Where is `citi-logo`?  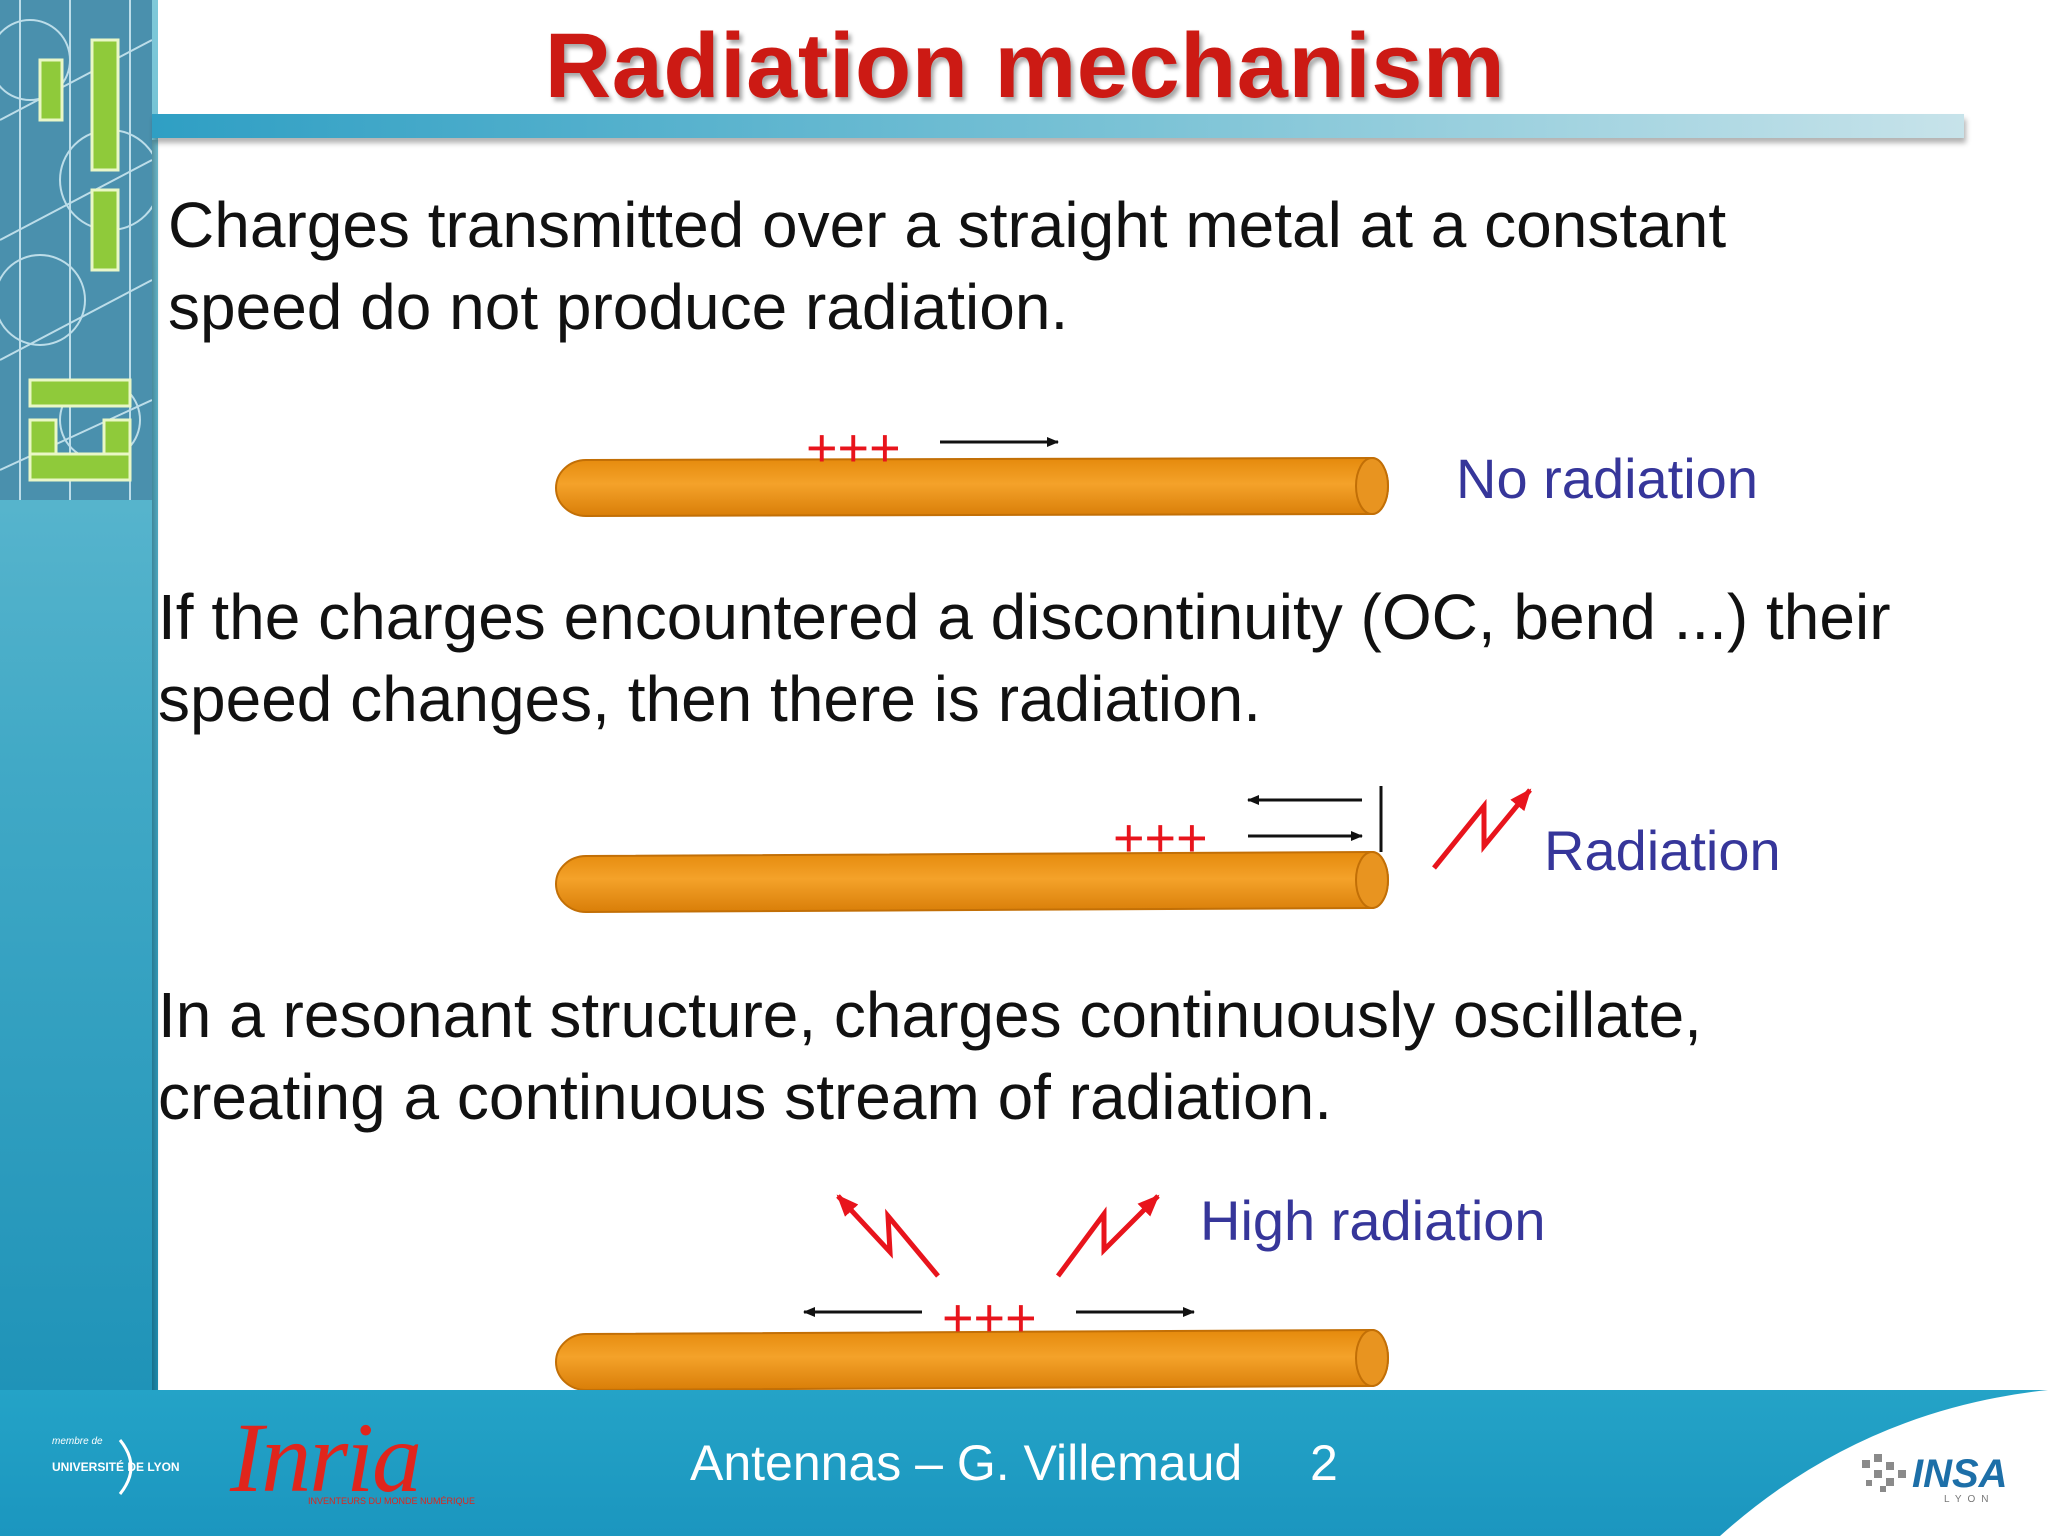
citi-logo is located at coordinates (76, 250).